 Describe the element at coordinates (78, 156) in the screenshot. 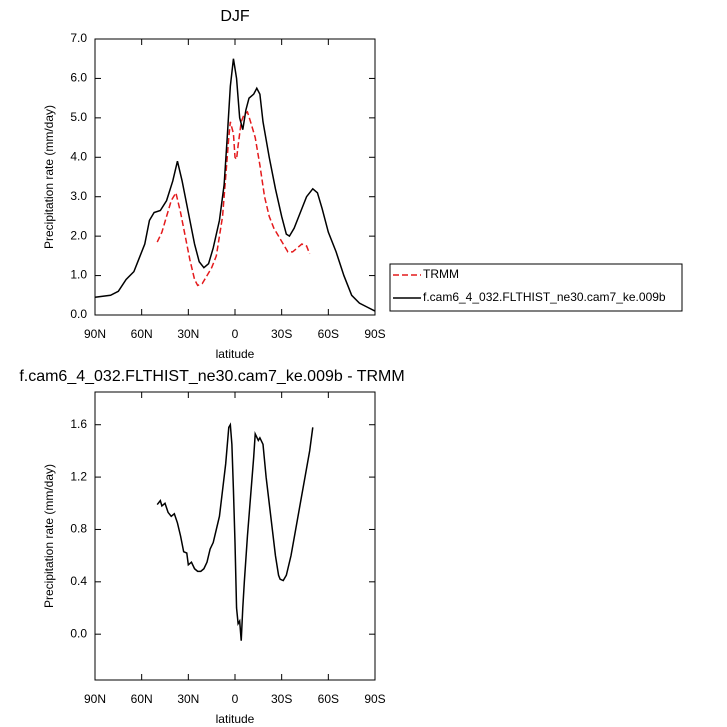

I see `y-tick-label: 4.0` at that location.